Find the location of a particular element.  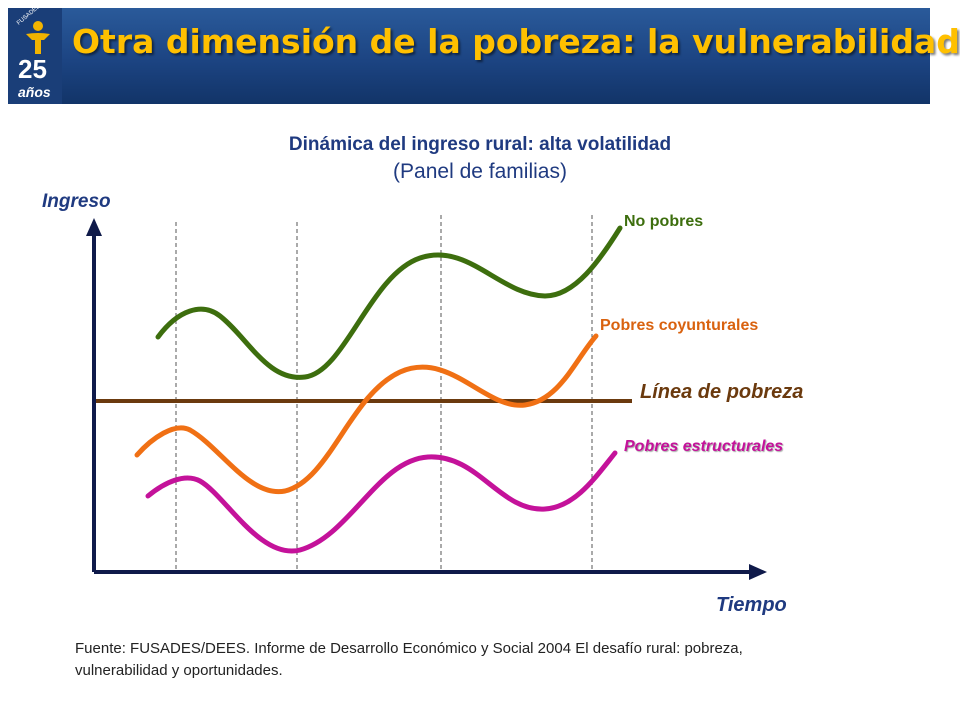

fusades-logo: FUSADES 25 años is located at coordinates (35, 54).